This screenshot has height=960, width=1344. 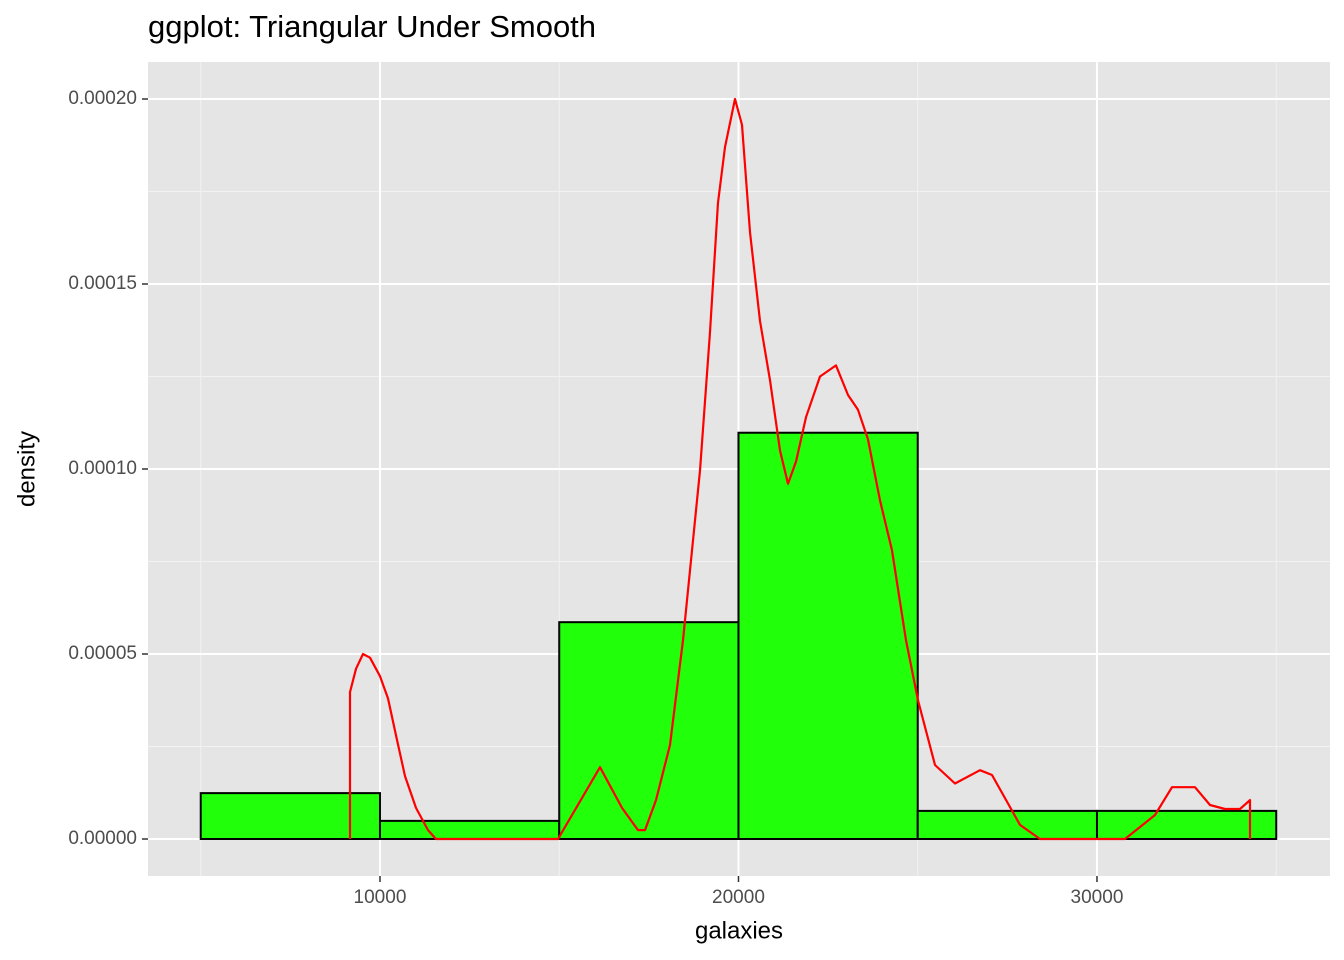 What do you see at coordinates (102, 98) in the screenshot?
I see `y-tick-label: 0.00020` at bounding box center [102, 98].